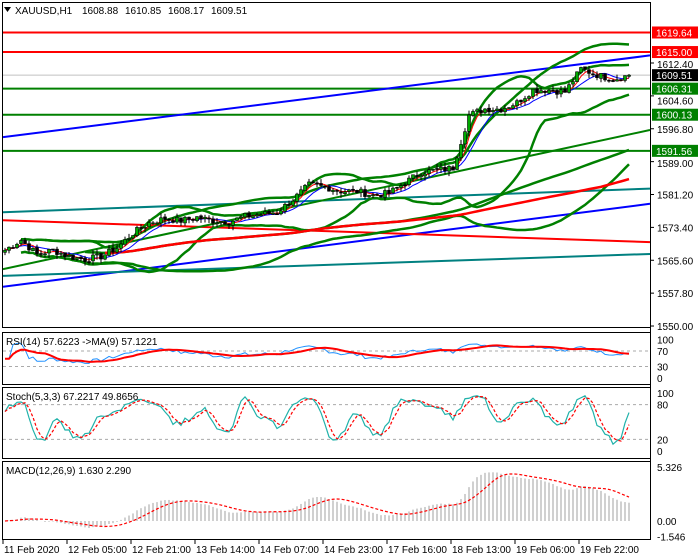  What do you see at coordinates (665, 341) in the screenshot?
I see `level-label: 100` at bounding box center [665, 341].